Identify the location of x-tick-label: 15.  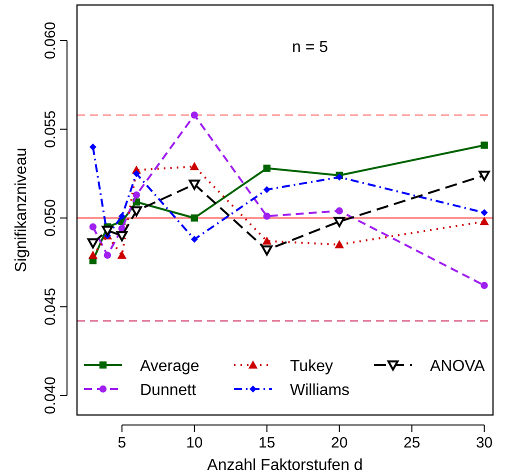
(267, 443).